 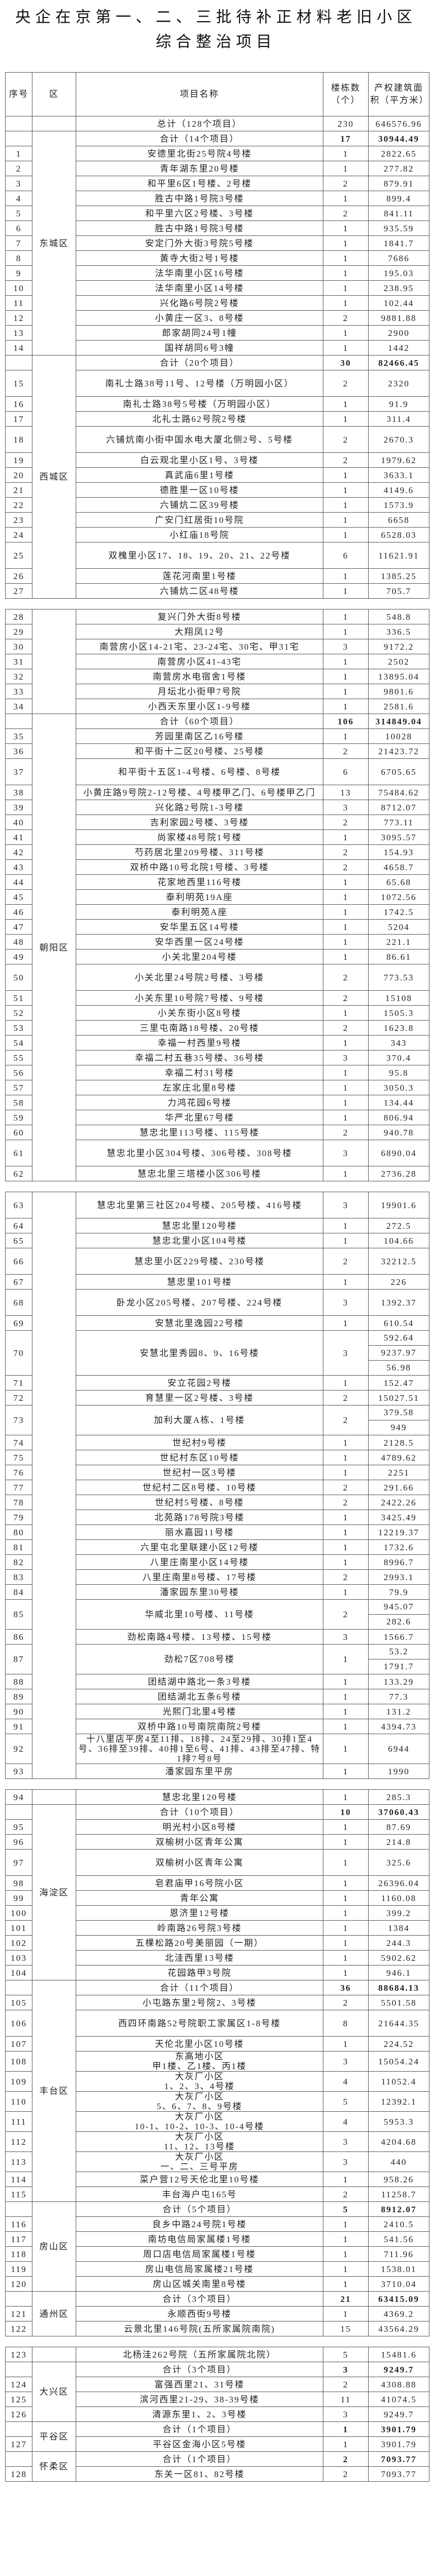 What do you see at coordinates (398, 1225) in the screenshot?
I see `area-cell: 272.5` at bounding box center [398, 1225].